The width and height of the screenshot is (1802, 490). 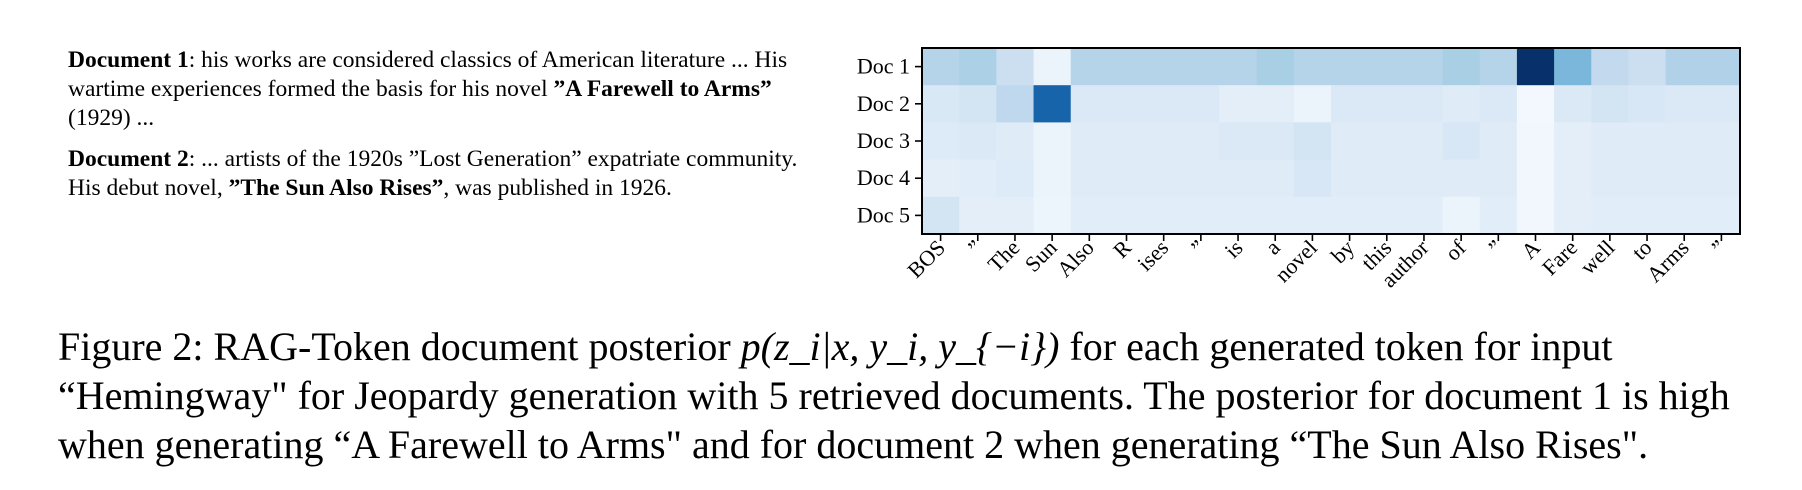 I want to click on y-tick-label: Doc 5, so click(x=883, y=214).